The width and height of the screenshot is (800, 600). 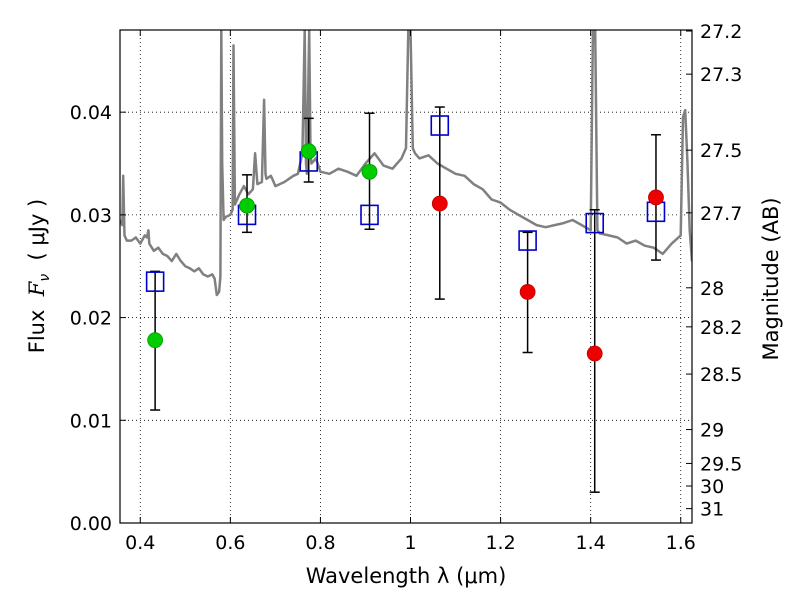 What do you see at coordinates (320, 543) in the screenshot?
I see `x-tick-label: 0.8` at bounding box center [320, 543].